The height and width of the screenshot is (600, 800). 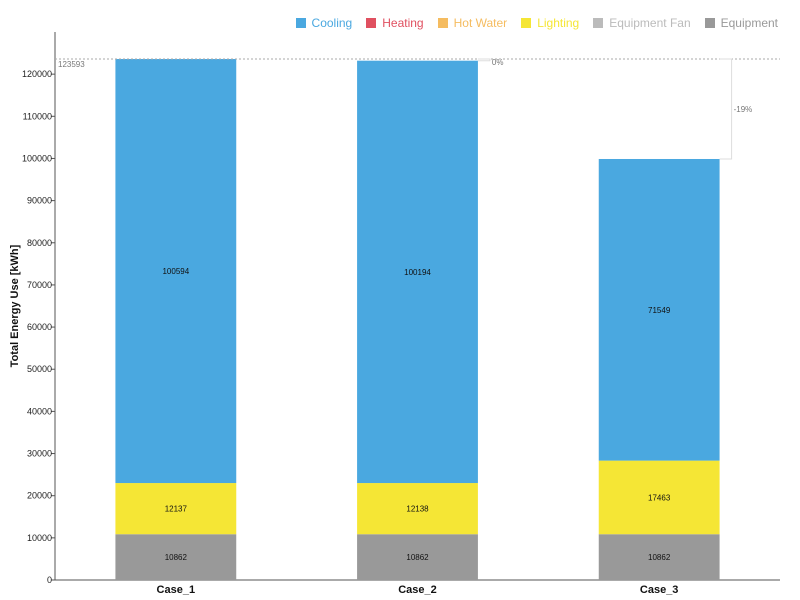 What do you see at coordinates (39, 201) in the screenshot?
I see `y-tick-label: 90000` at bounding box center [39, 201].